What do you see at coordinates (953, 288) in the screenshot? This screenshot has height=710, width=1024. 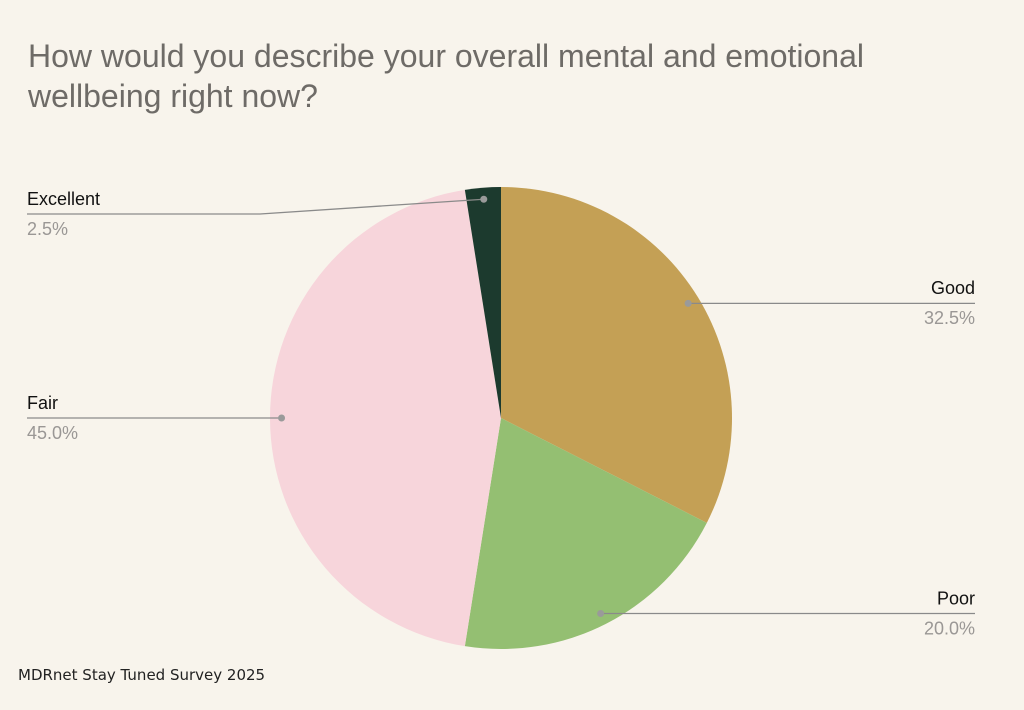 I see `slice-label: Good` at bounding box center [953, 288].